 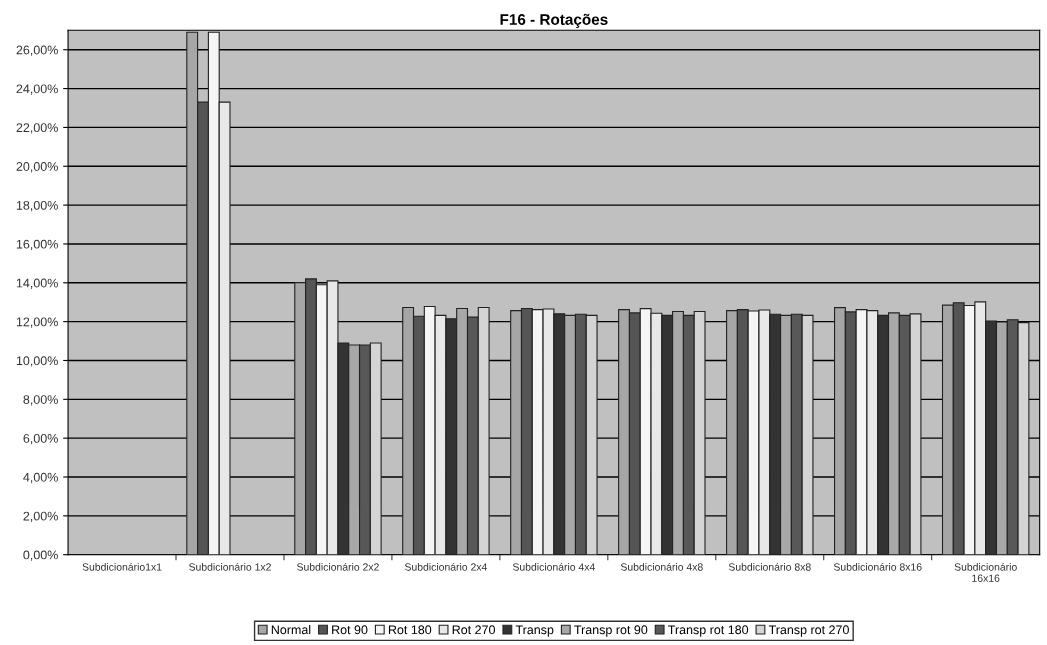 I want to click on legend-label: Transp rot 90, so click(x=611, y=631).